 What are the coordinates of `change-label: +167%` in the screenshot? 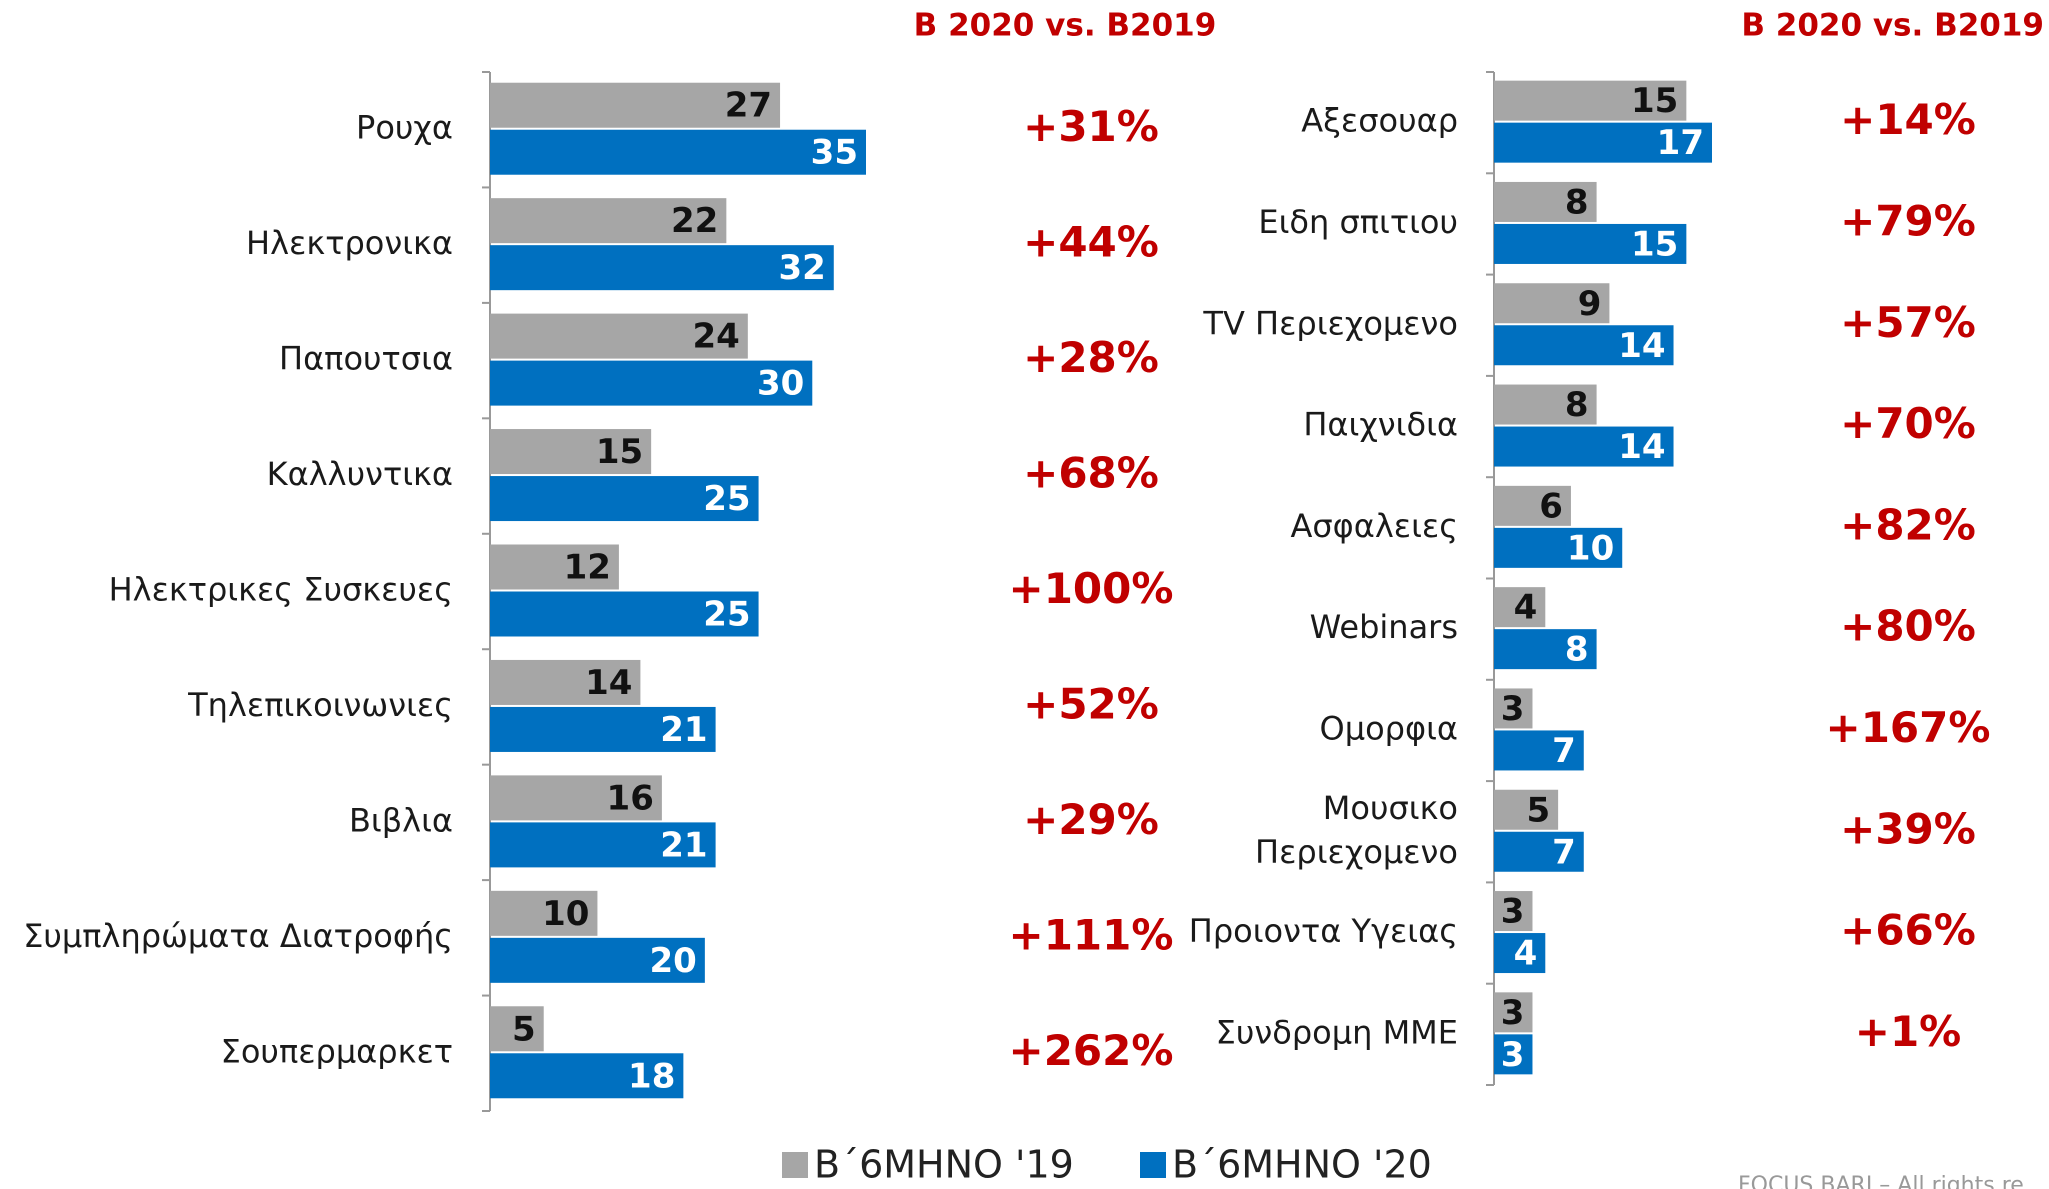 It's located at (1908, 727).